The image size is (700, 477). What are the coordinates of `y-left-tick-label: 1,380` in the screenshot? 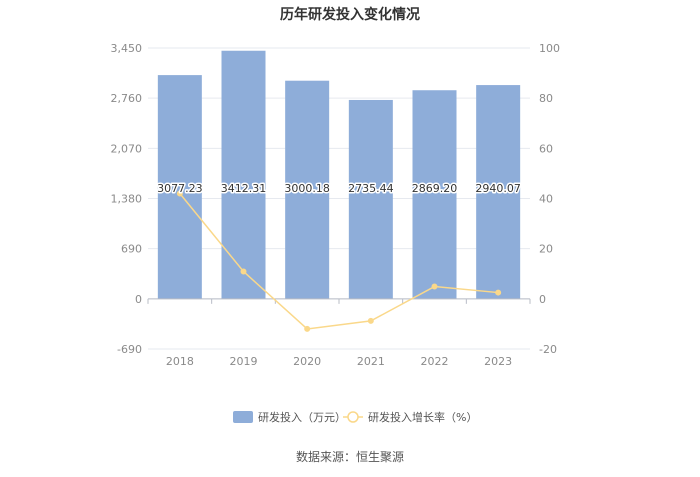 It's located at (127, 199).